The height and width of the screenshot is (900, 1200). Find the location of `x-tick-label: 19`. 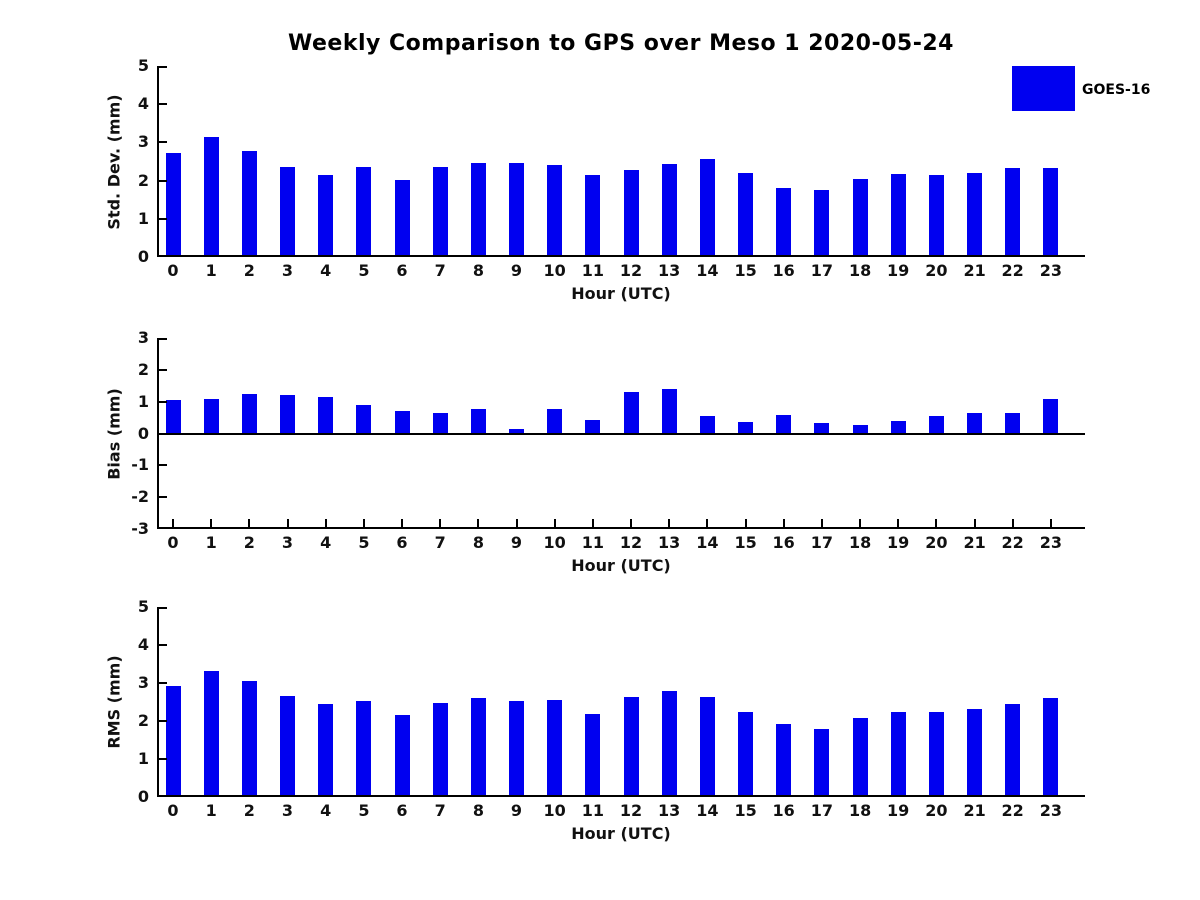

x-tick-label: 19 is located at coordinates (898, 810).